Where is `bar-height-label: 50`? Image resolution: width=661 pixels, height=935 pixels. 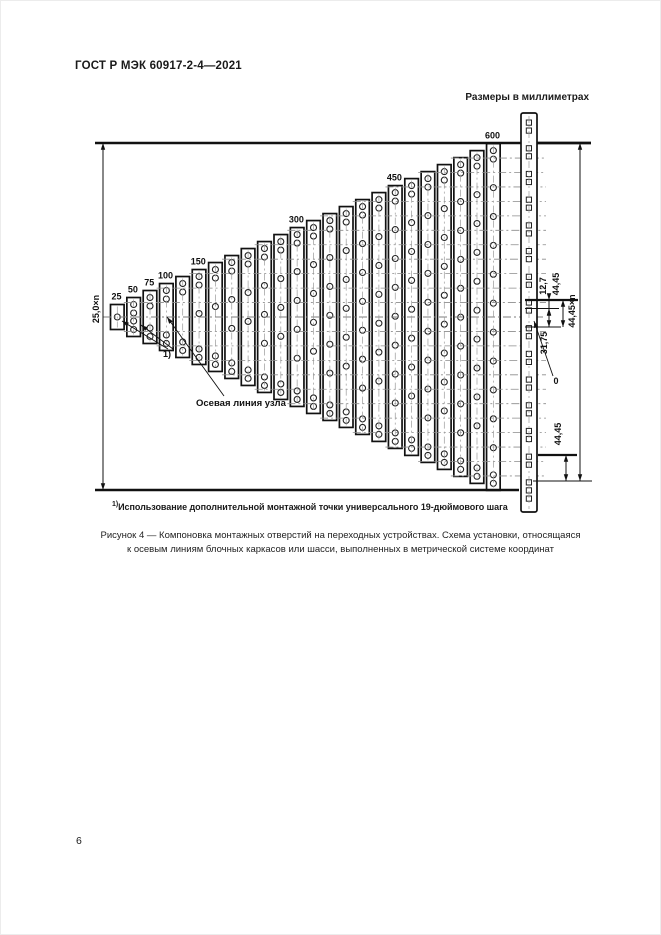 bar-height-label: 50 is located at coordinates (133, 290).